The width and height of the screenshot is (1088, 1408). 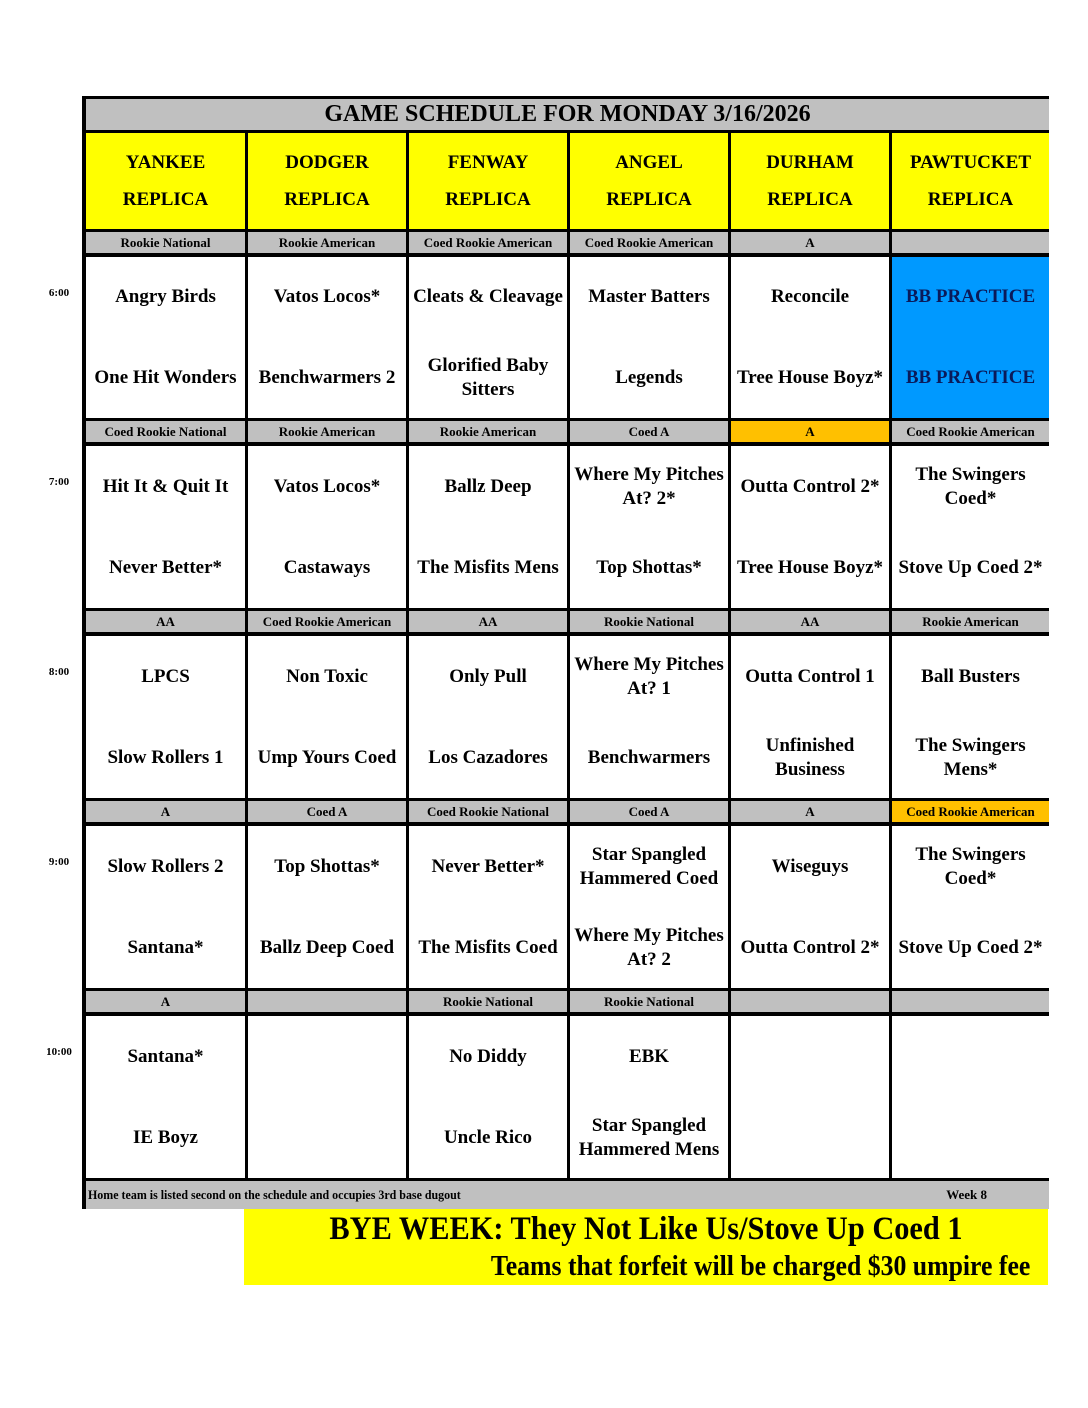 What do you see at coordinates (567, 114) in the screenshot?
I see `page-title: GAME SCHEDULE FOR MONDAY 3/16/2026` at bounding box center [567, 114].